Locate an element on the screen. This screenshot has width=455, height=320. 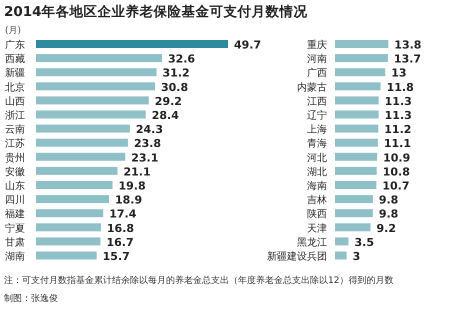
y-tick-label: 内蒙古 is located at coordinates (312, 87).